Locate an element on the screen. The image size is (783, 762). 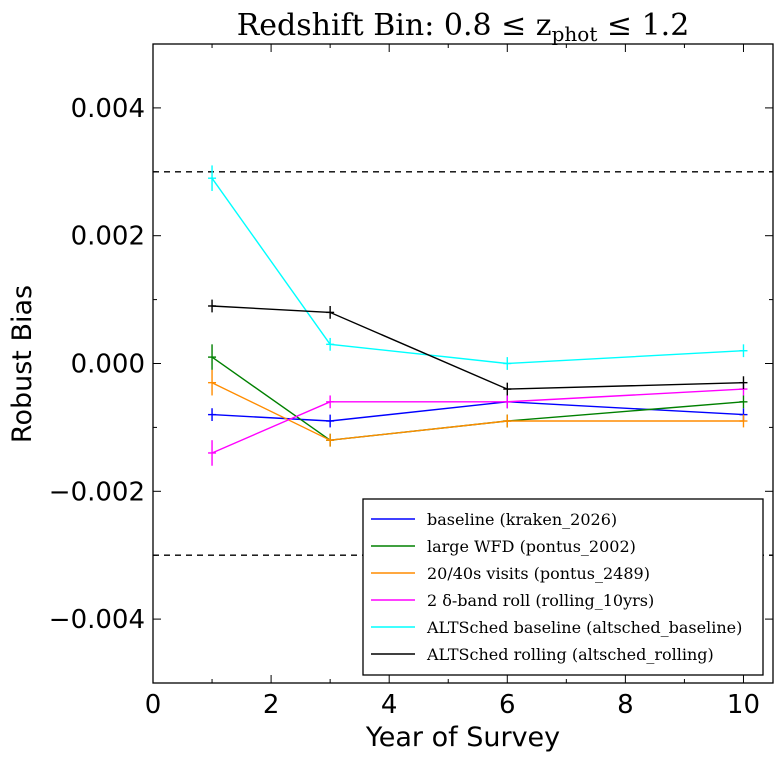
x-tick-label: 0 is located at coordinates (153, 705).